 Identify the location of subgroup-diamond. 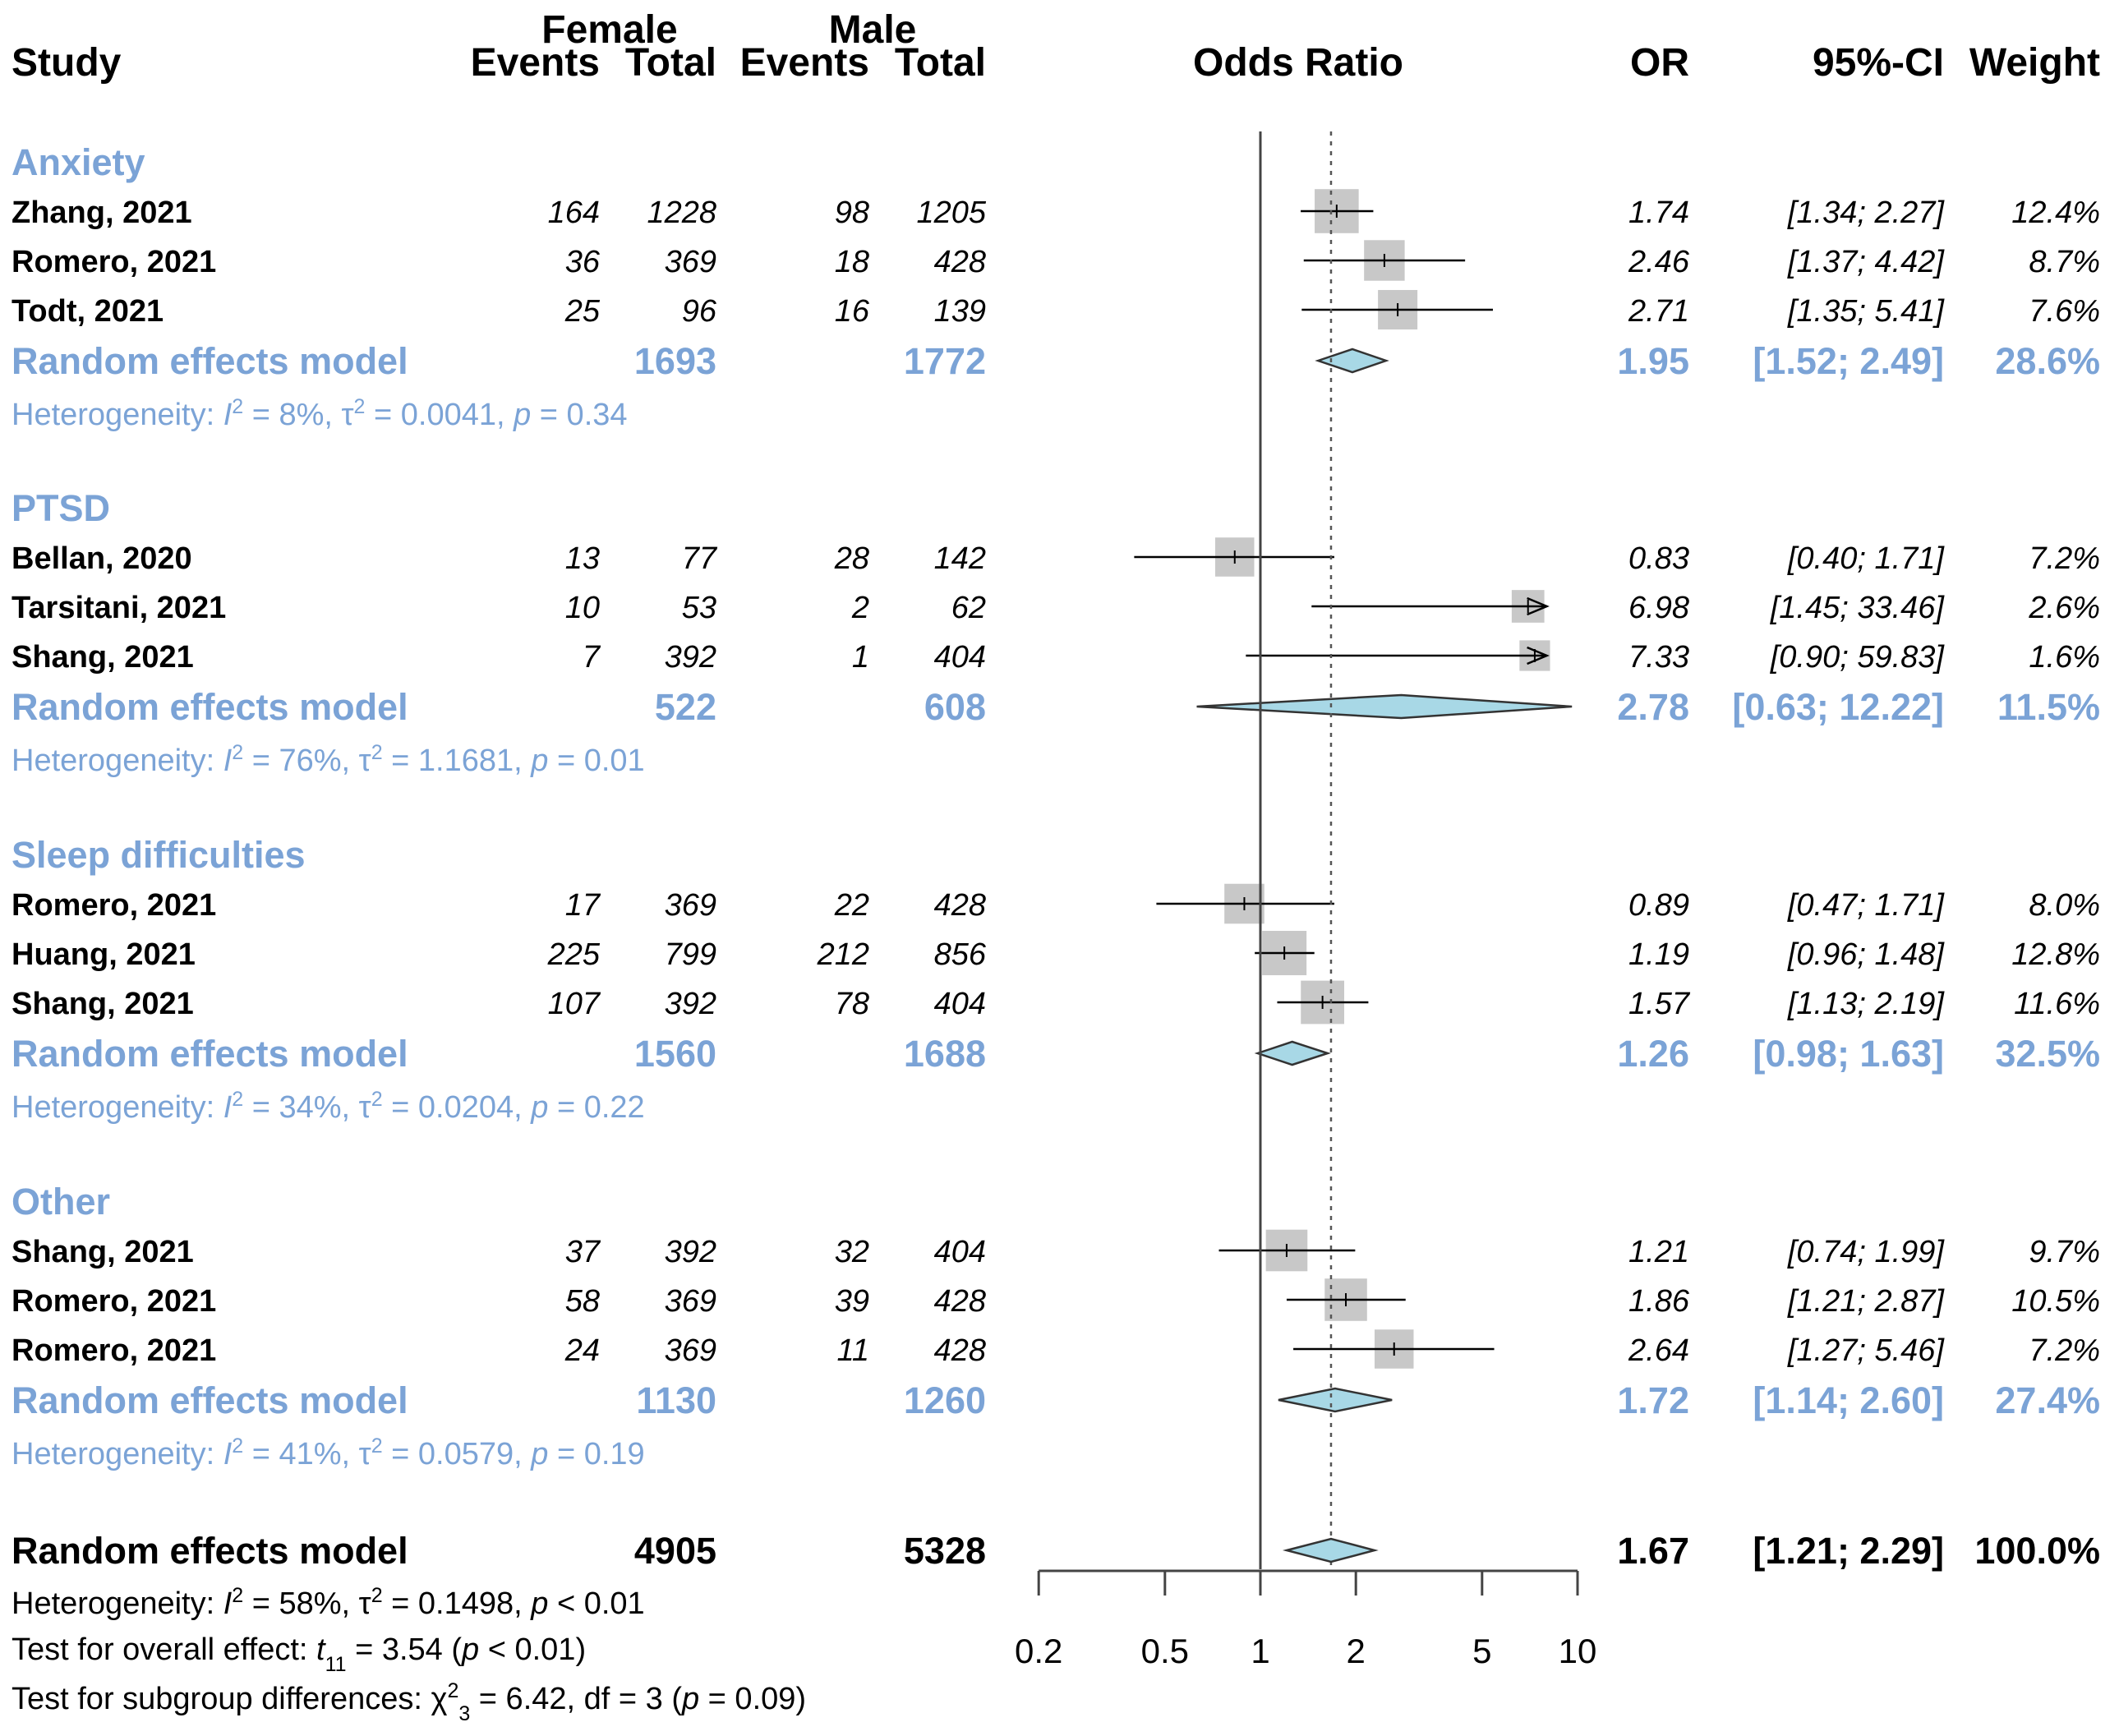
(1384, 706).